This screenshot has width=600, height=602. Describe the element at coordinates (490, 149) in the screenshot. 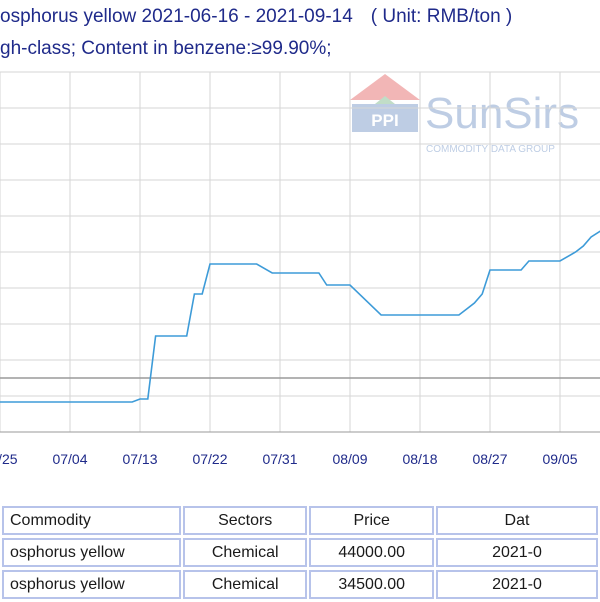

I see `watermark-tagline: COMMODITY DATA GROUP` at that location.